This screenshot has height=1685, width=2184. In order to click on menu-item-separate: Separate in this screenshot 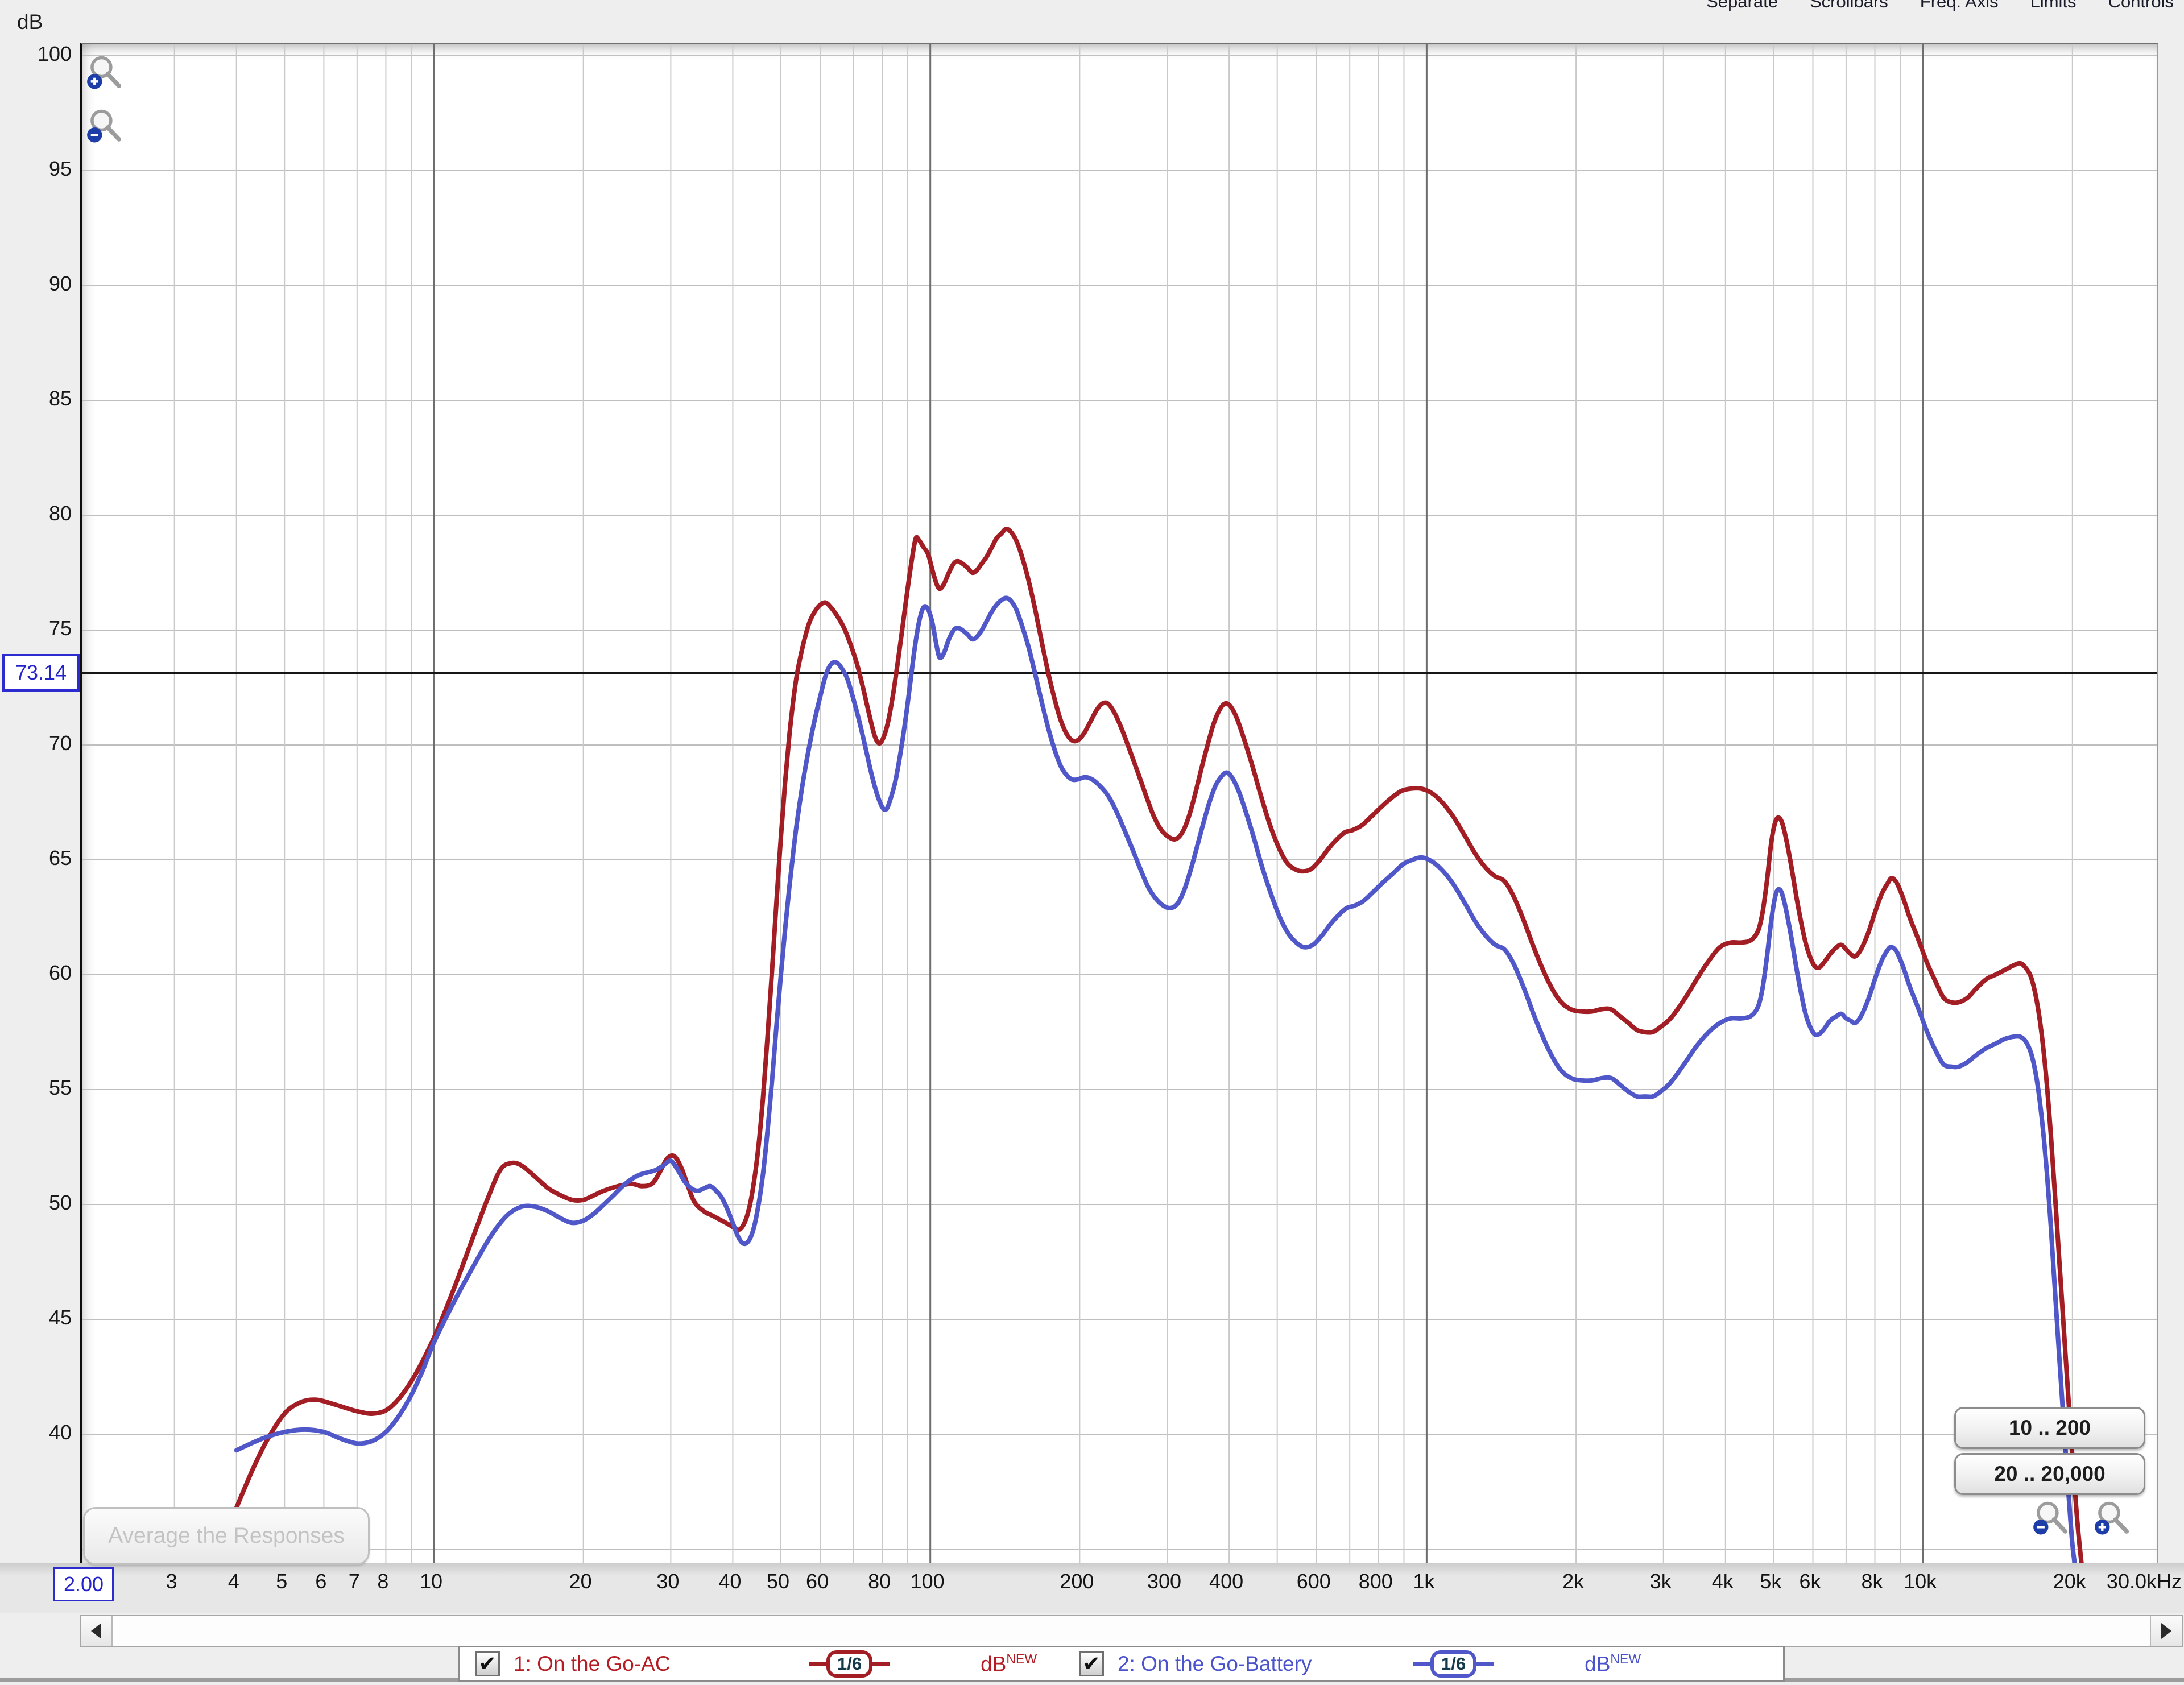, I will do `click(1742, 5)`.